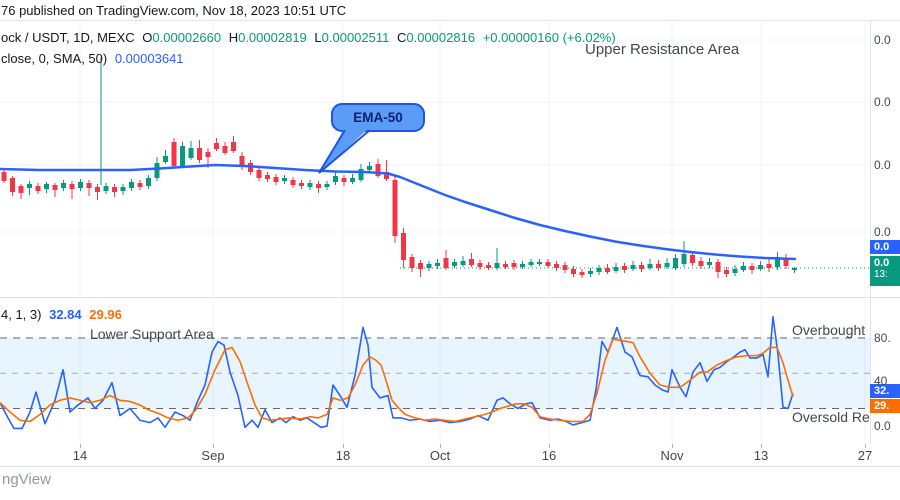 The image size is (900, 500). What do you see at coordinates (672, 455) in the screenshot?
I see `time-axis-label: Nov` at bounding box center [672, 455].